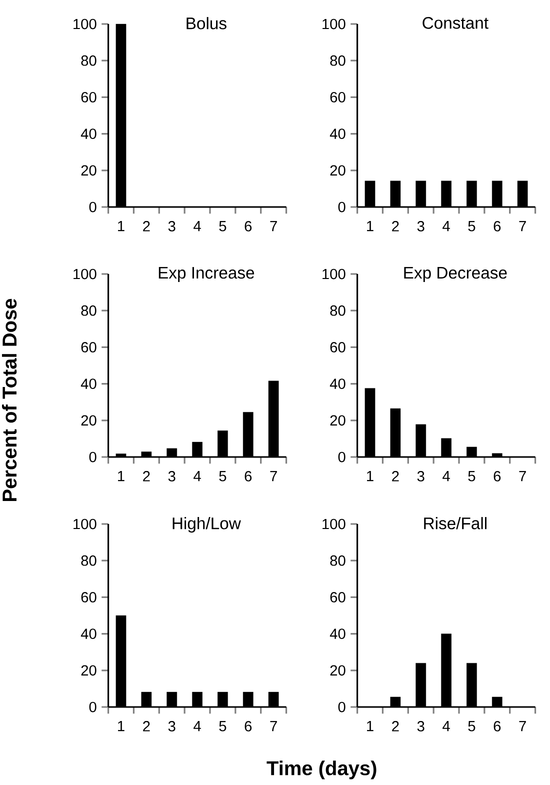  I want to click on x-axis-title: Time (days), so click(321, 770).